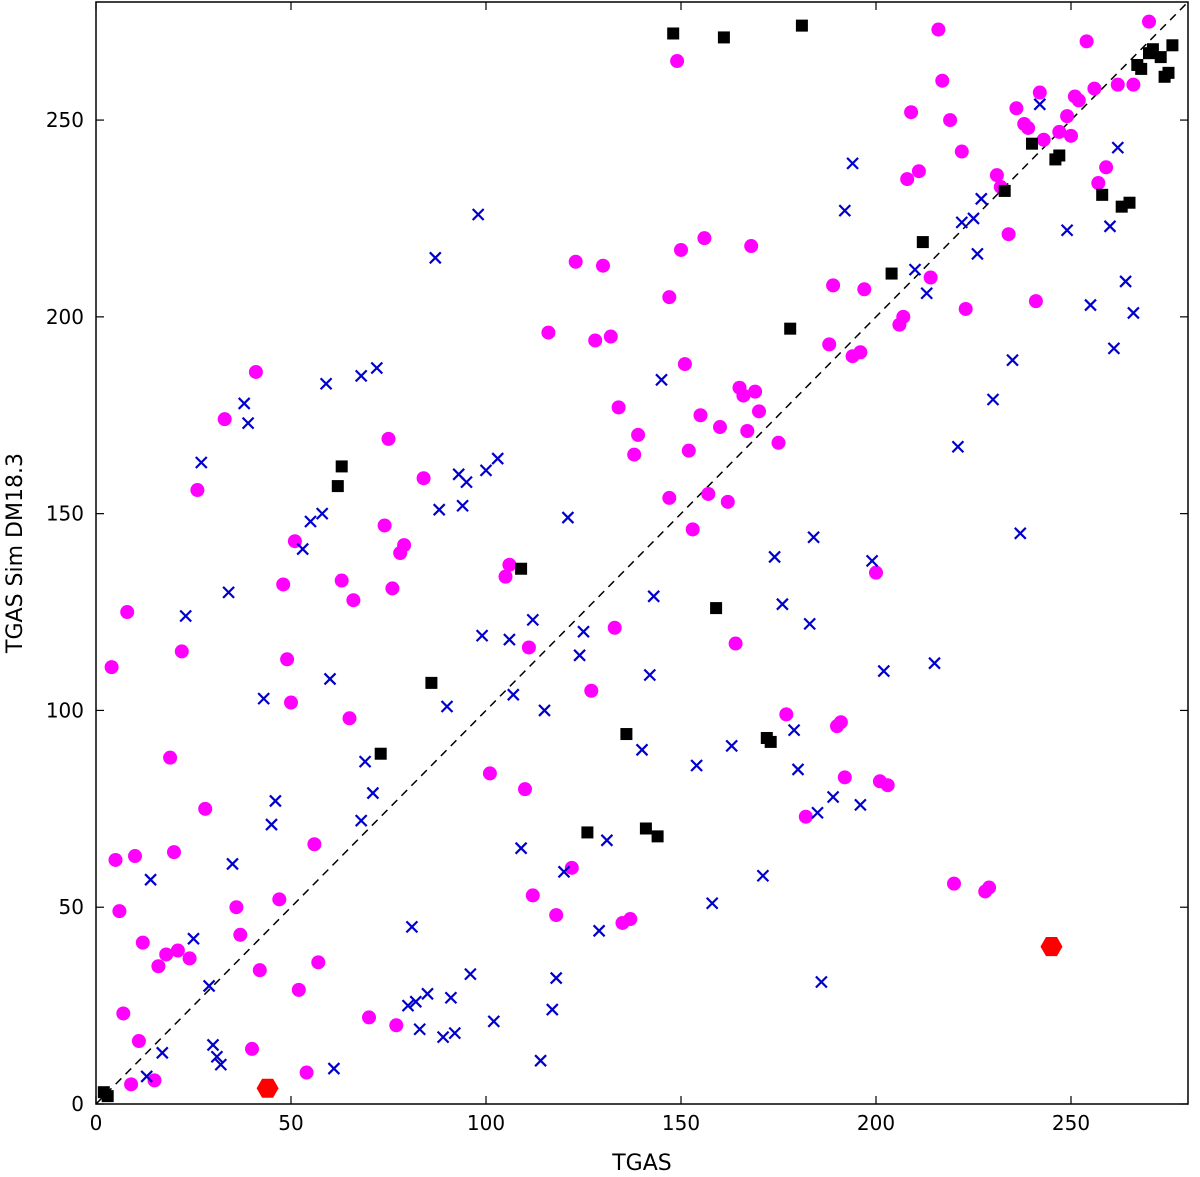 The width and height of the screenshot is (1200, 1177). Describe the element at coordinates (641, 1163) in the screenshot. I see `x-axis-label: TGAS` at that location.